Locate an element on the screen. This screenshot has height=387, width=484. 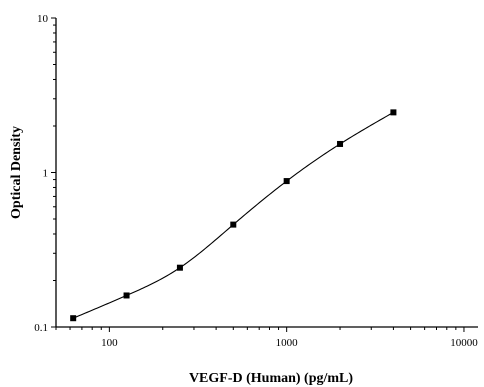
y-tick-label: 1 is located at coordinates (46, 174).